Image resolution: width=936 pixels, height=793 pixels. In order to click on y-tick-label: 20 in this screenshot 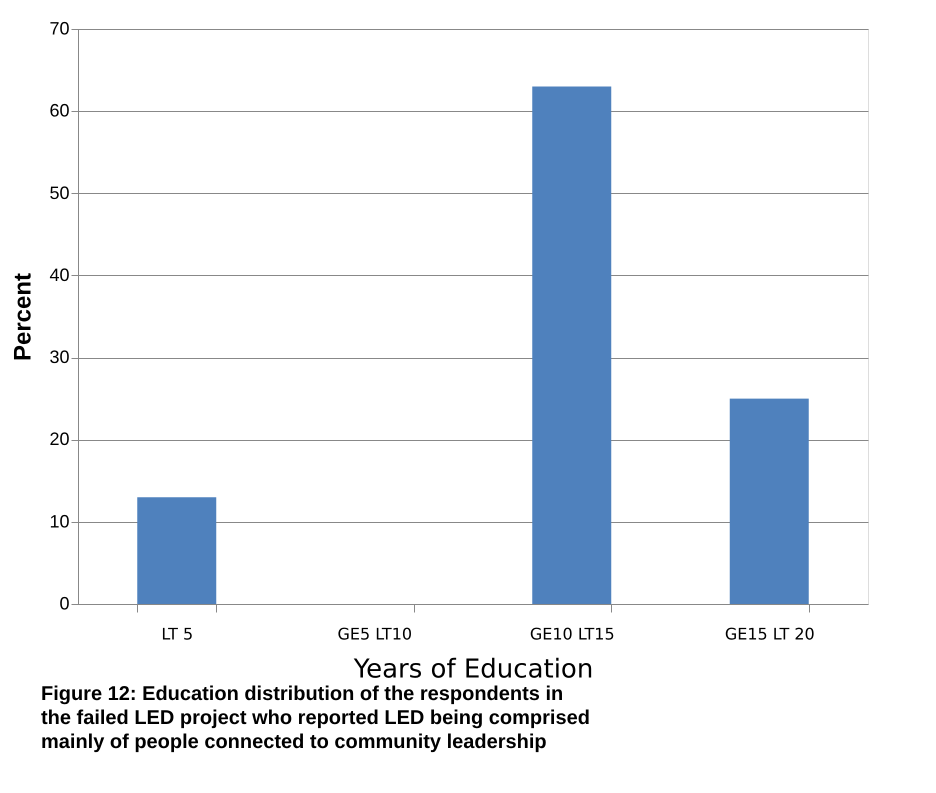, I will do `click(59, 439)`.